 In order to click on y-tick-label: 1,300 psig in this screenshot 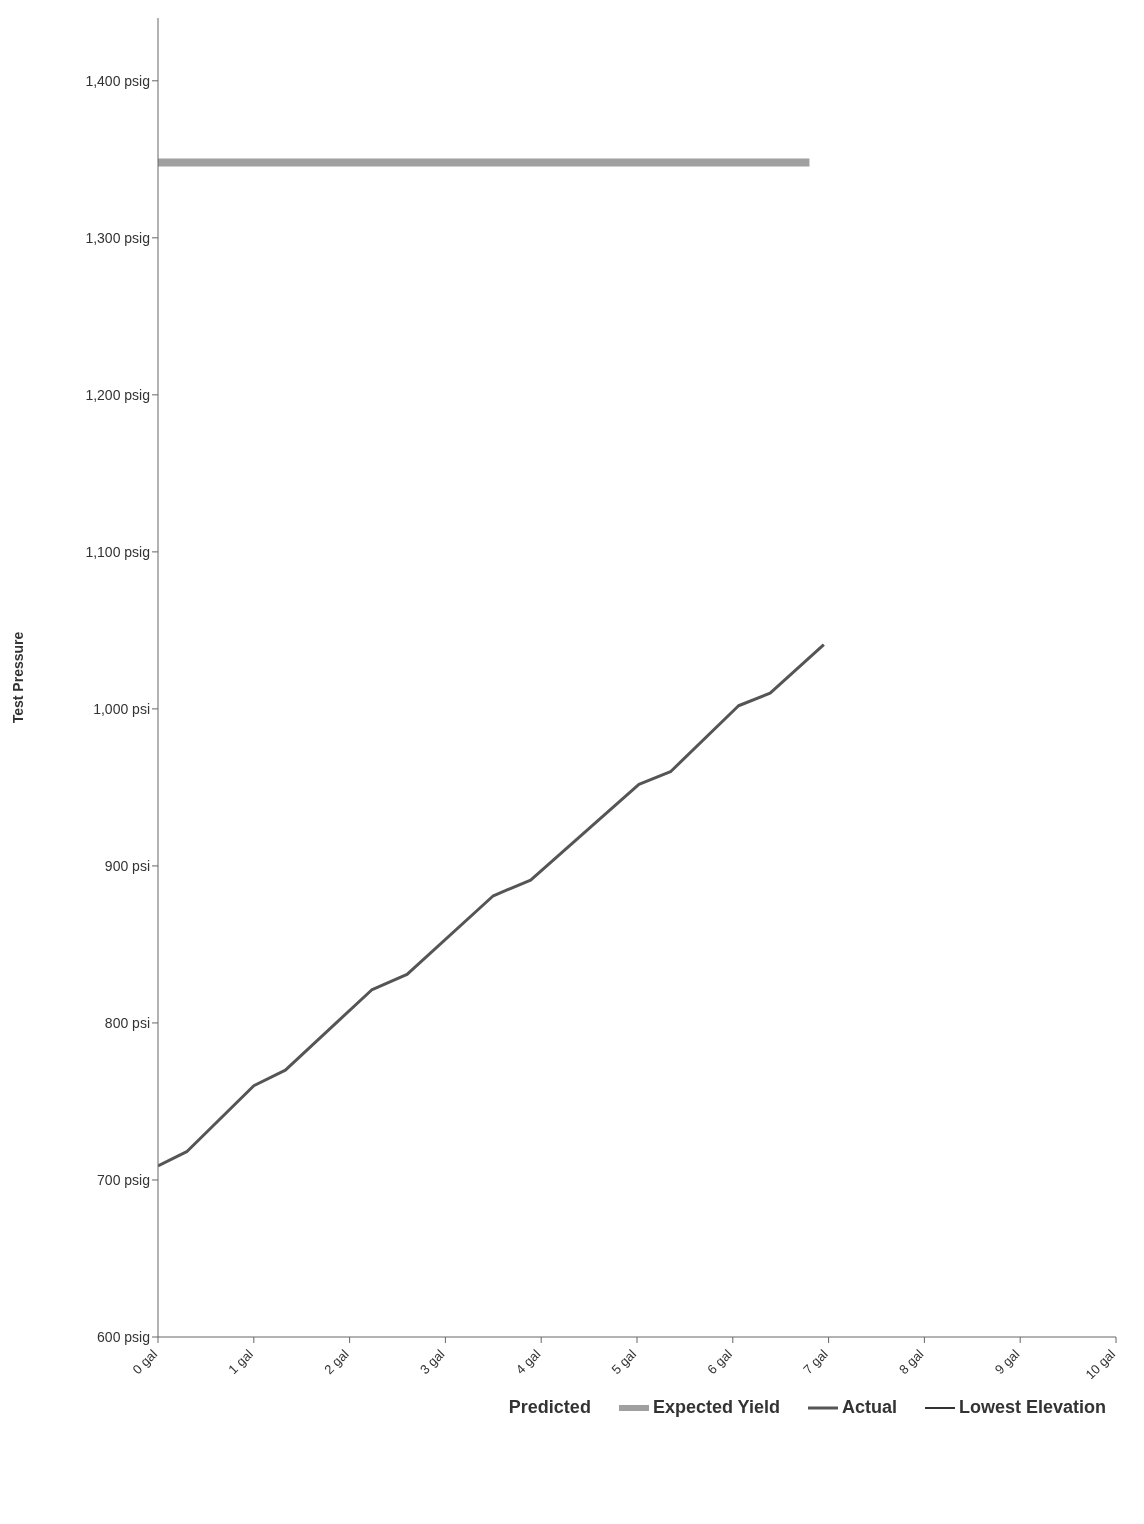, I will do `click(117, 237)`.